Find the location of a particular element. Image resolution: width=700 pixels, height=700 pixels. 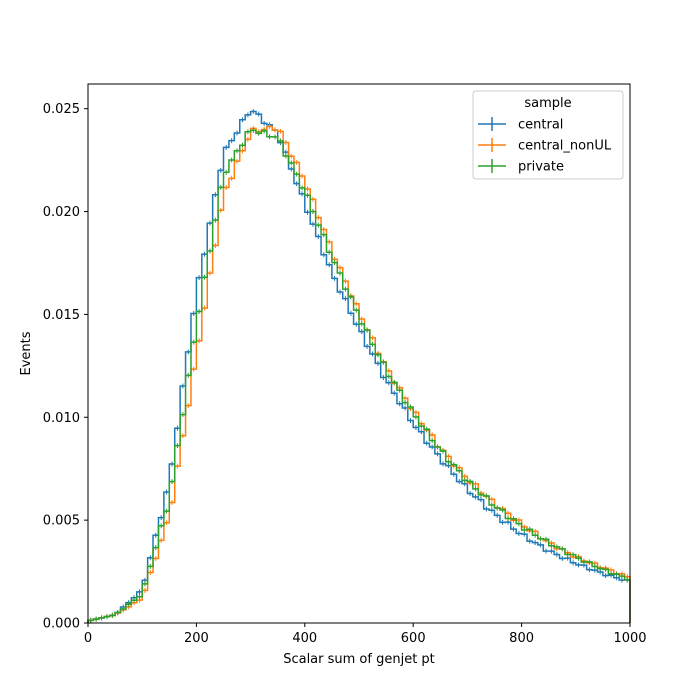

legend-item: central is located at coordinates (520, 125).